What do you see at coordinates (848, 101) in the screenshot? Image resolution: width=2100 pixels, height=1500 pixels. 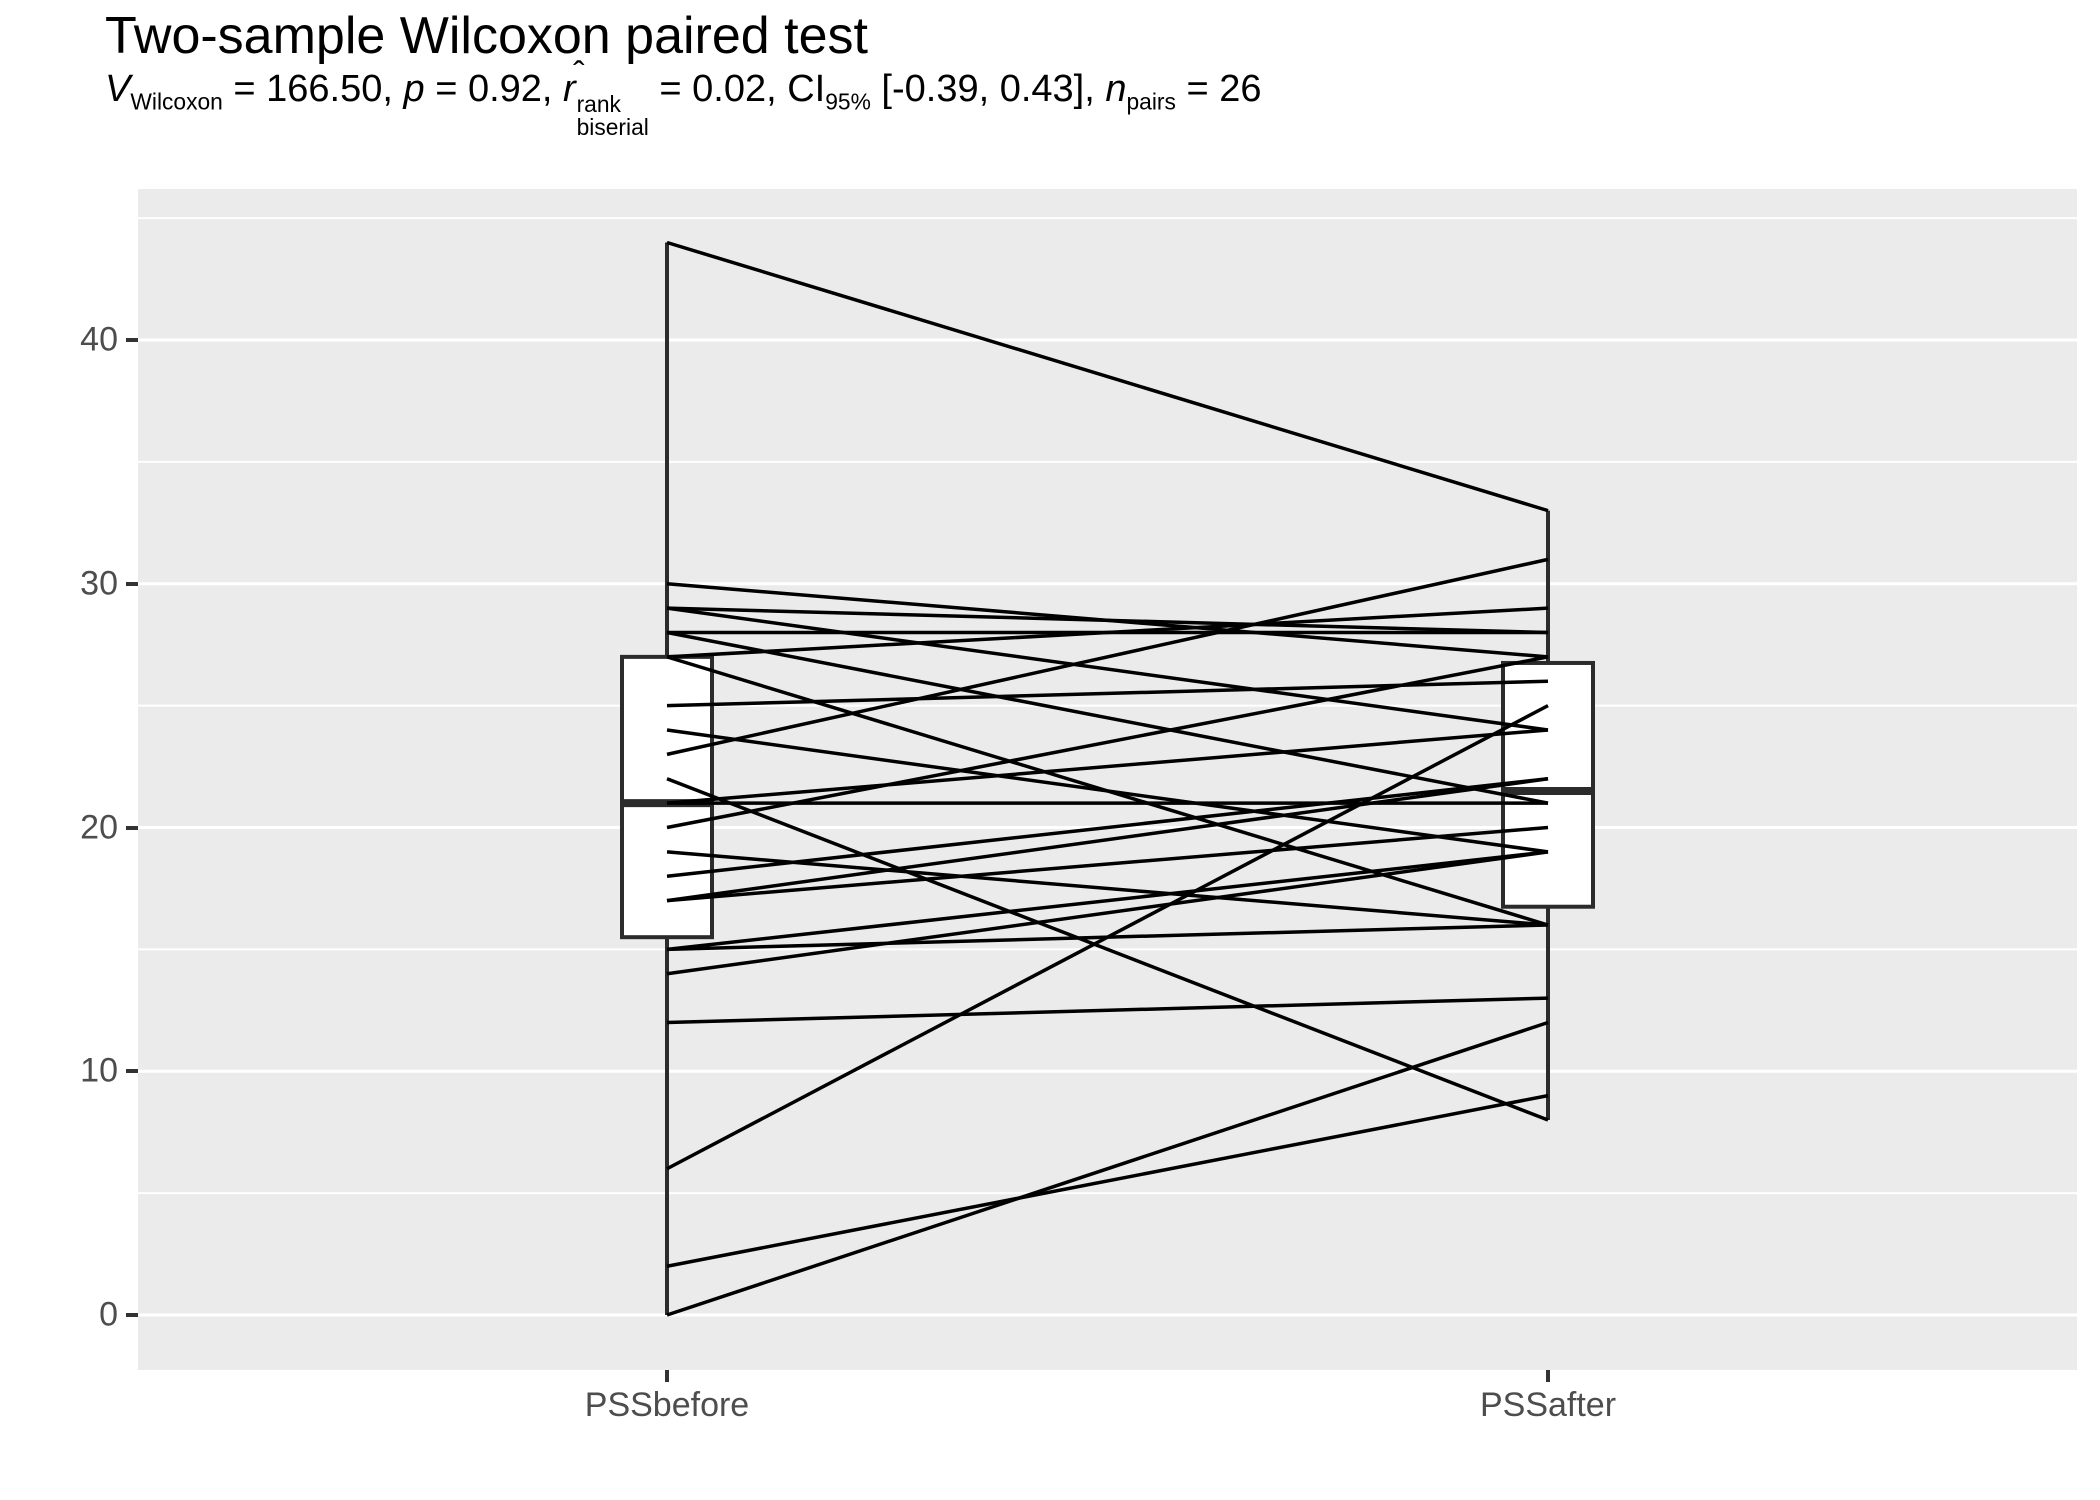 I see `stat-ci-subscript: 95%` at bounding box center [848, 101].